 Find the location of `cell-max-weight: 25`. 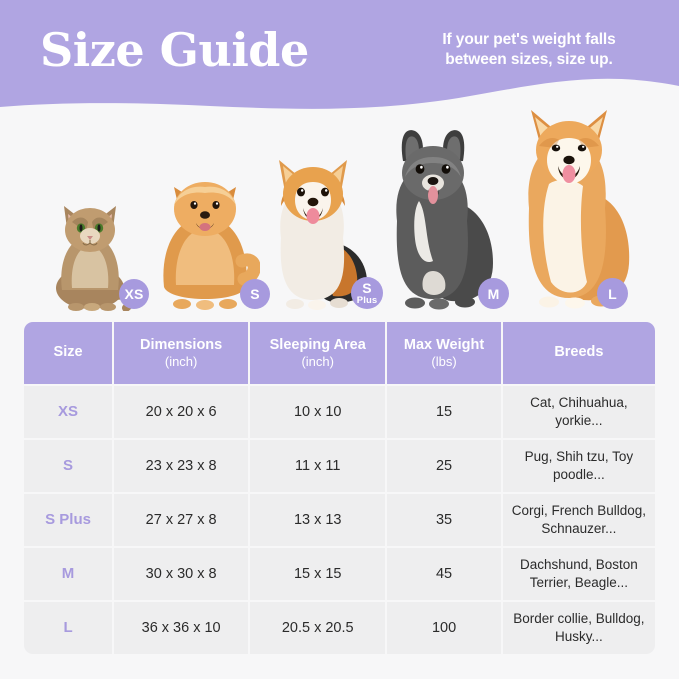

cell-max-weight: 25 is located at coordinates (444, 466).